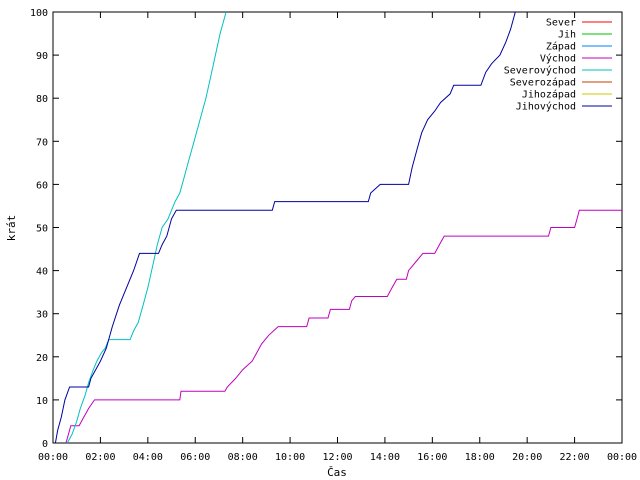 Image resolution: width=640 pixels, height=480 pixels. I want to click on y-tick-label: 50, so click(42, 229).